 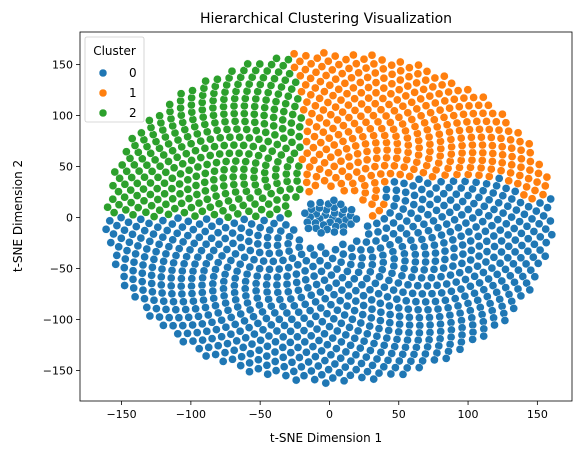 What do you see at coordinates (58, 319) in the screenshot?
I see `y-tick-label: −100` at bounding box center [58, 319].